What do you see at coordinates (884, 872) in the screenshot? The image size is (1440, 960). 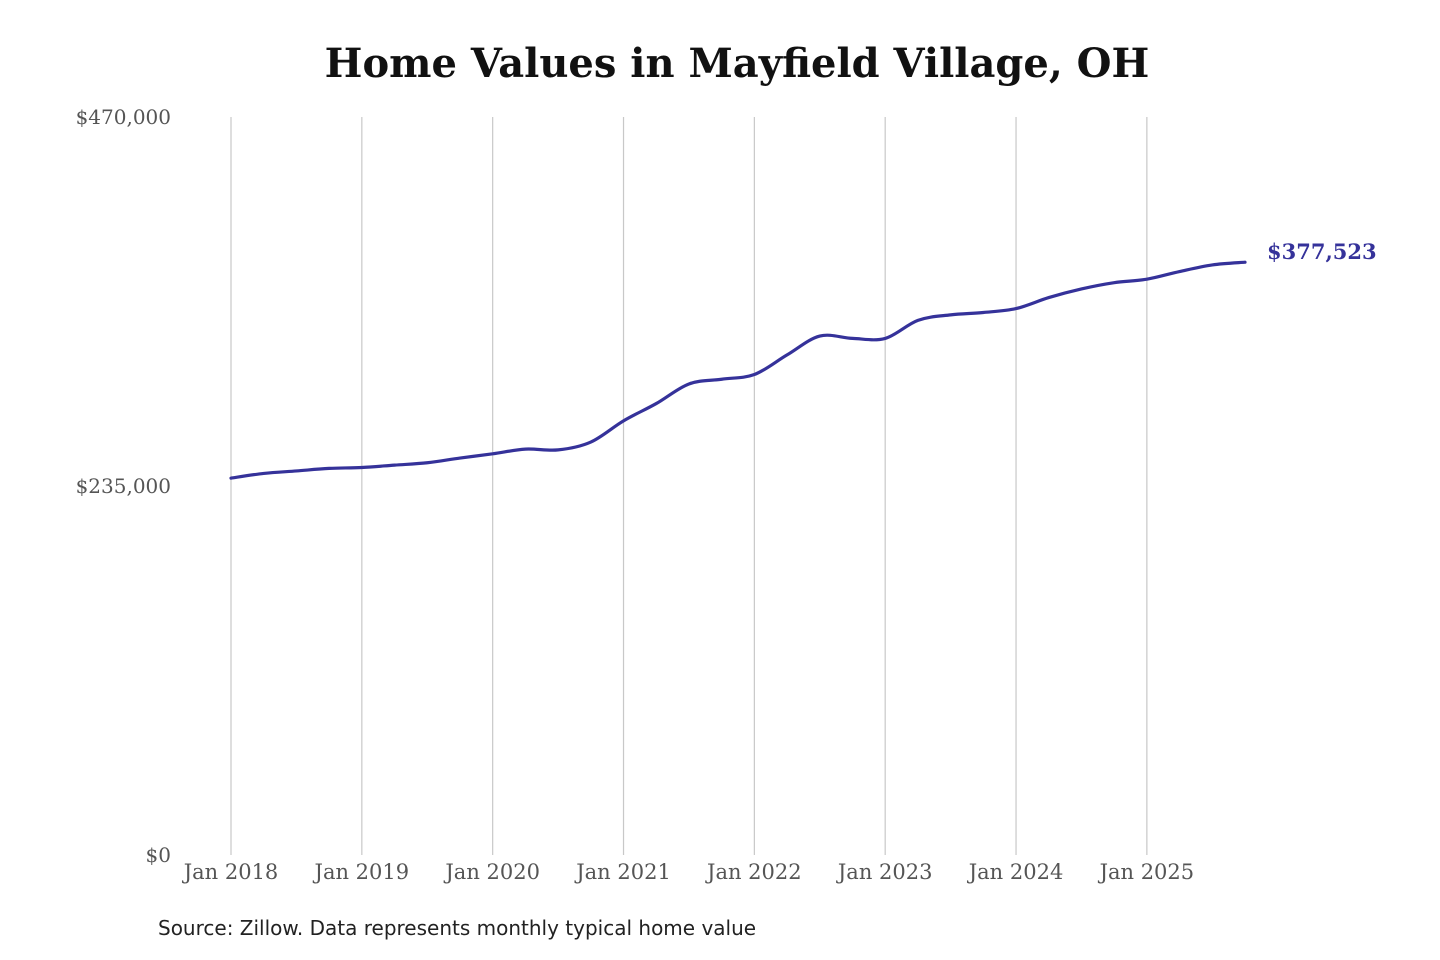 I see `x-tick-label: Jan 2023` at bounding box center [884, 872].